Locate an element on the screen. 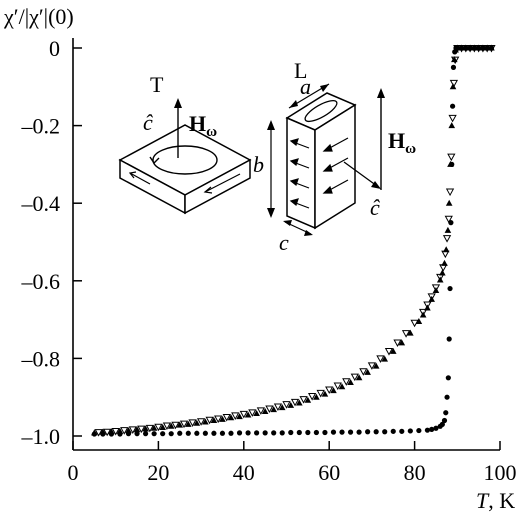 The image size is (528, 516). x-tick-label: 100 is located at coordinates (500, 472).